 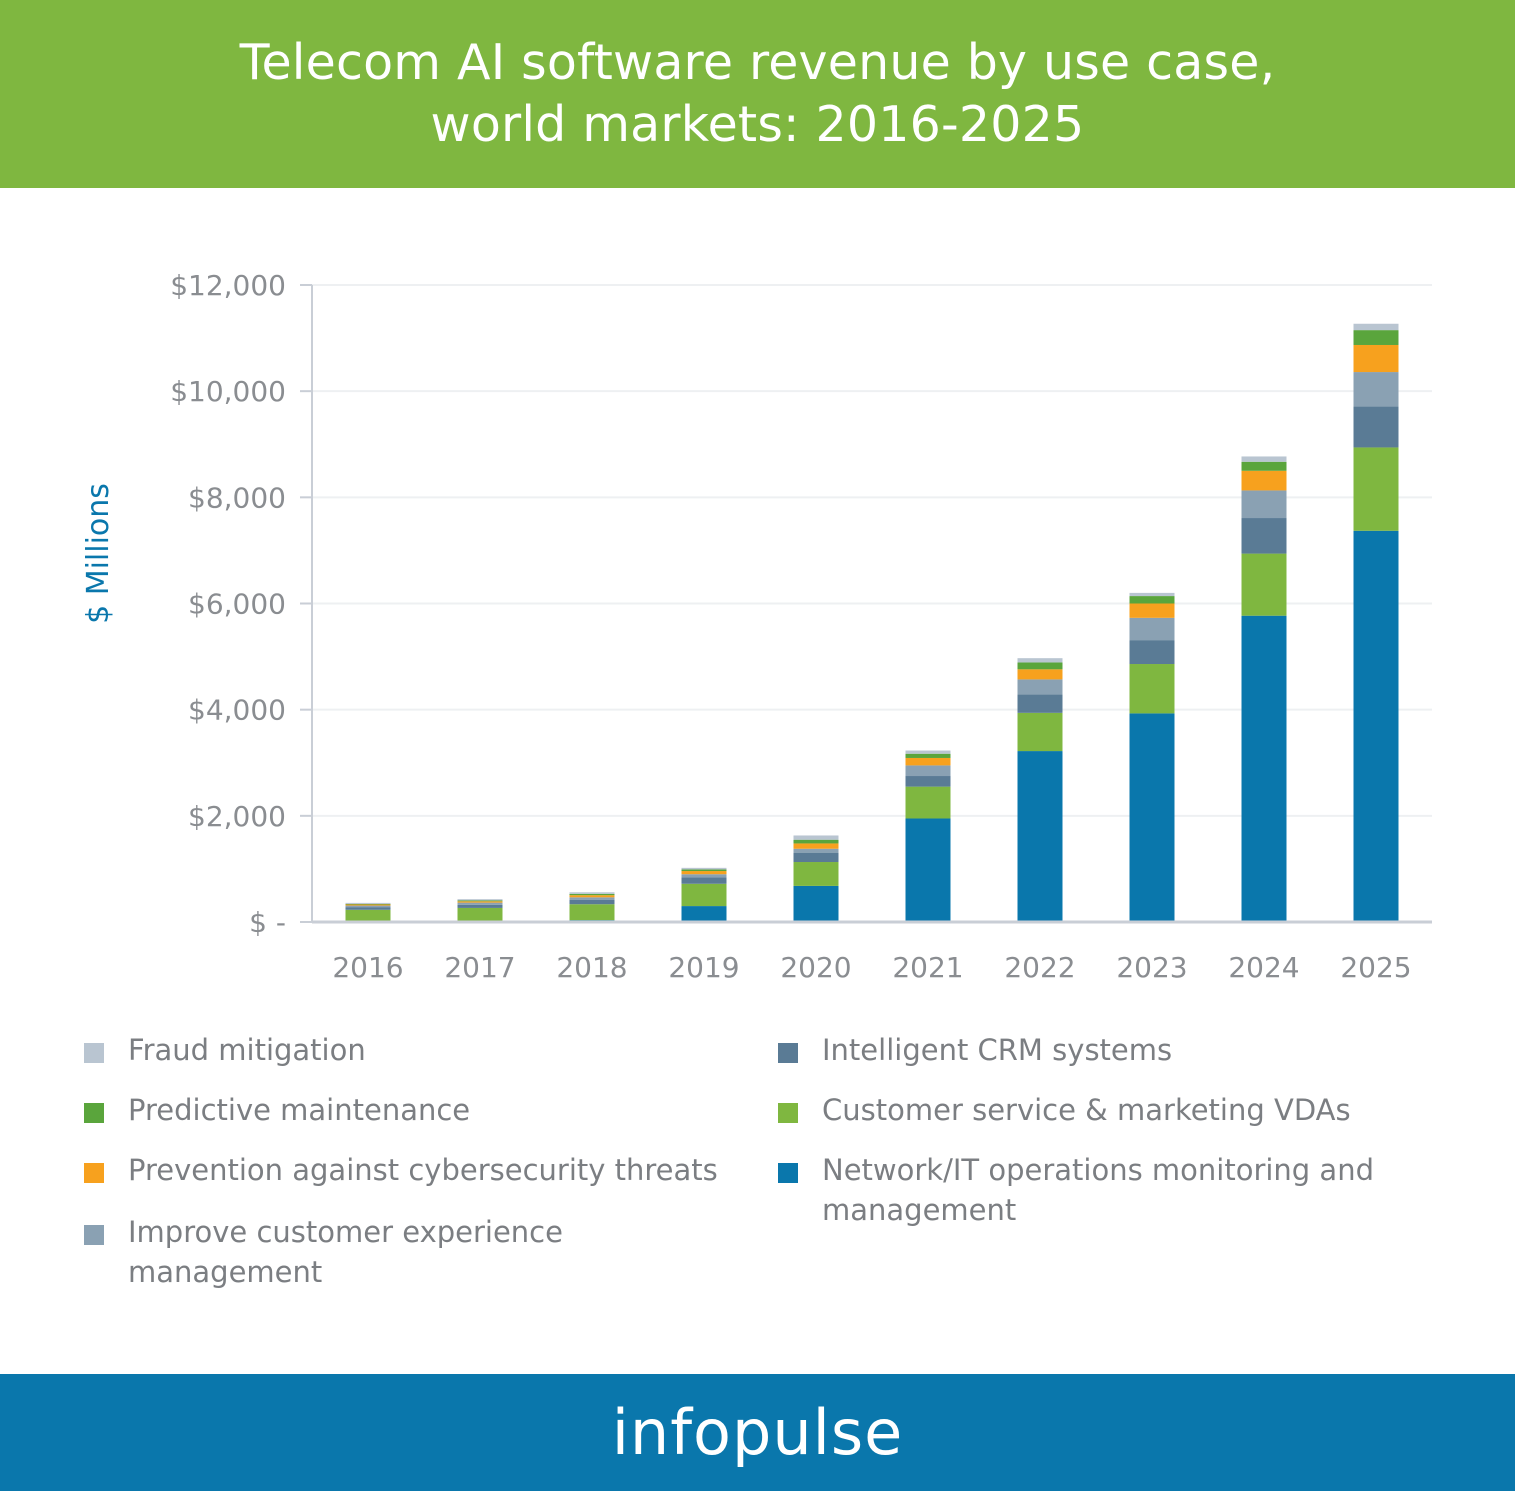 I want to click on legend-item-intelligent-crm: Intelligent CRM systems, so click(x=975, y=1050).